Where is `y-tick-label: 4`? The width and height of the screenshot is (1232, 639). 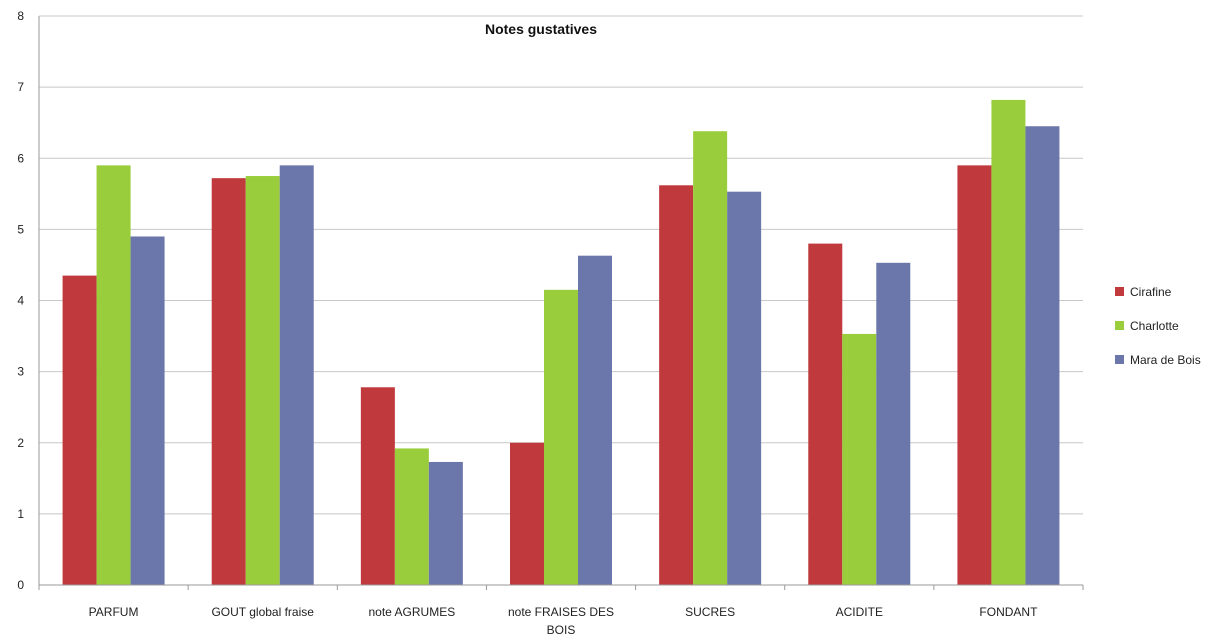 y-tick-label: 4 is located at coordinates (20, 301).